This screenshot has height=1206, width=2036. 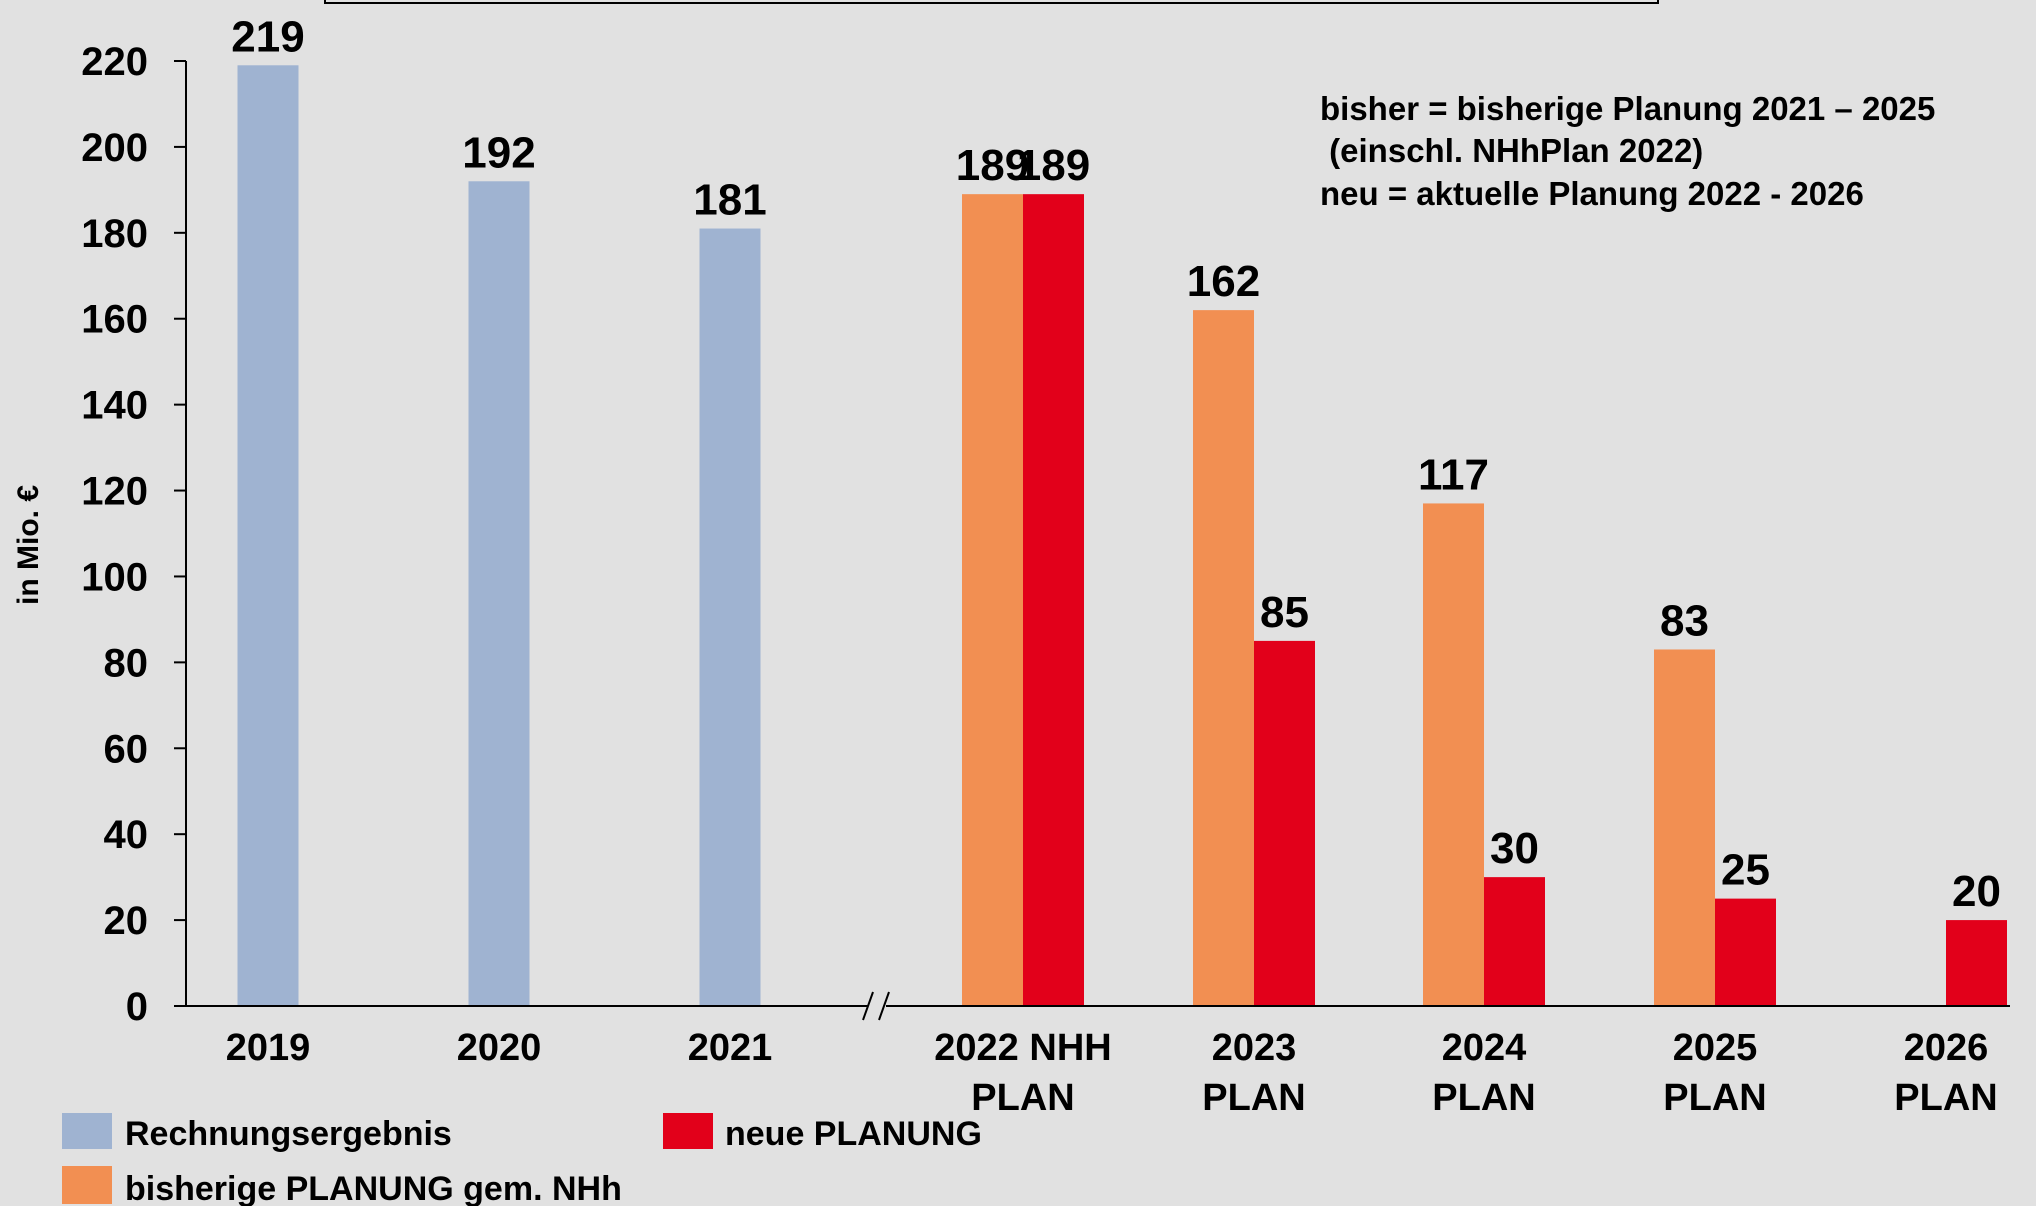 What do you see at coordinates (1976, 891) in the screenshot?
I see `data-label: 20` at bounding box center [1976, 891].